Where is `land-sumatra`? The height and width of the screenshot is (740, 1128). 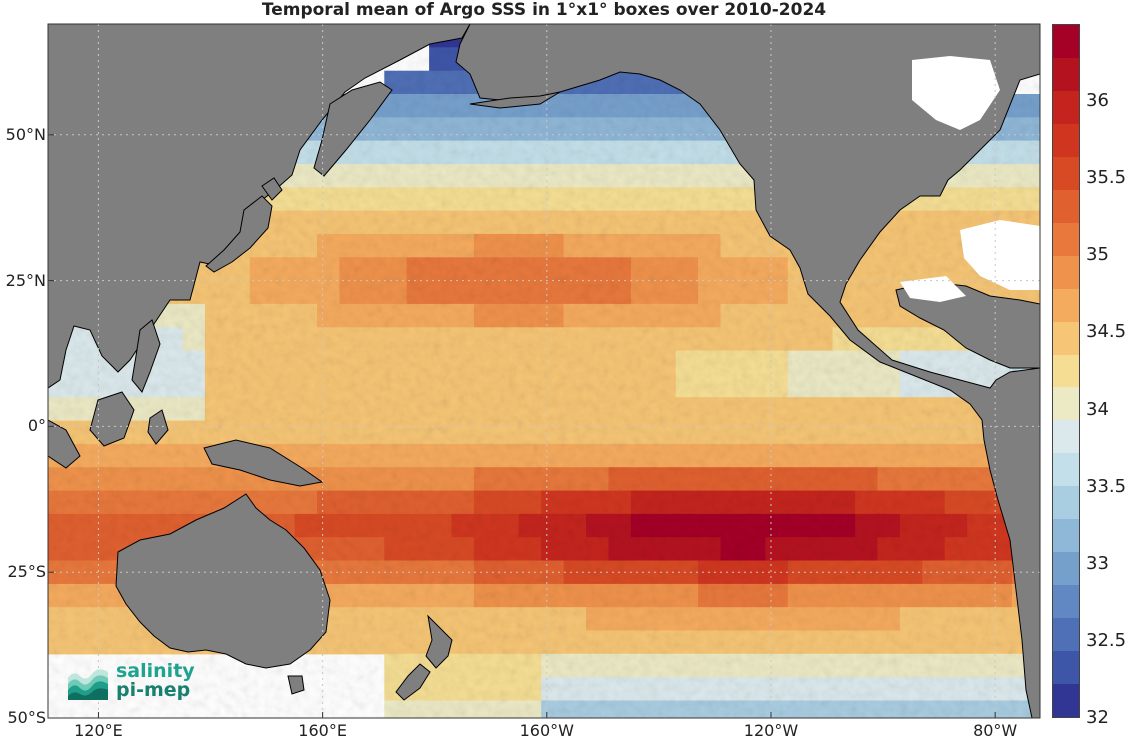 land-sumatra is located at coordinates (64, 444).